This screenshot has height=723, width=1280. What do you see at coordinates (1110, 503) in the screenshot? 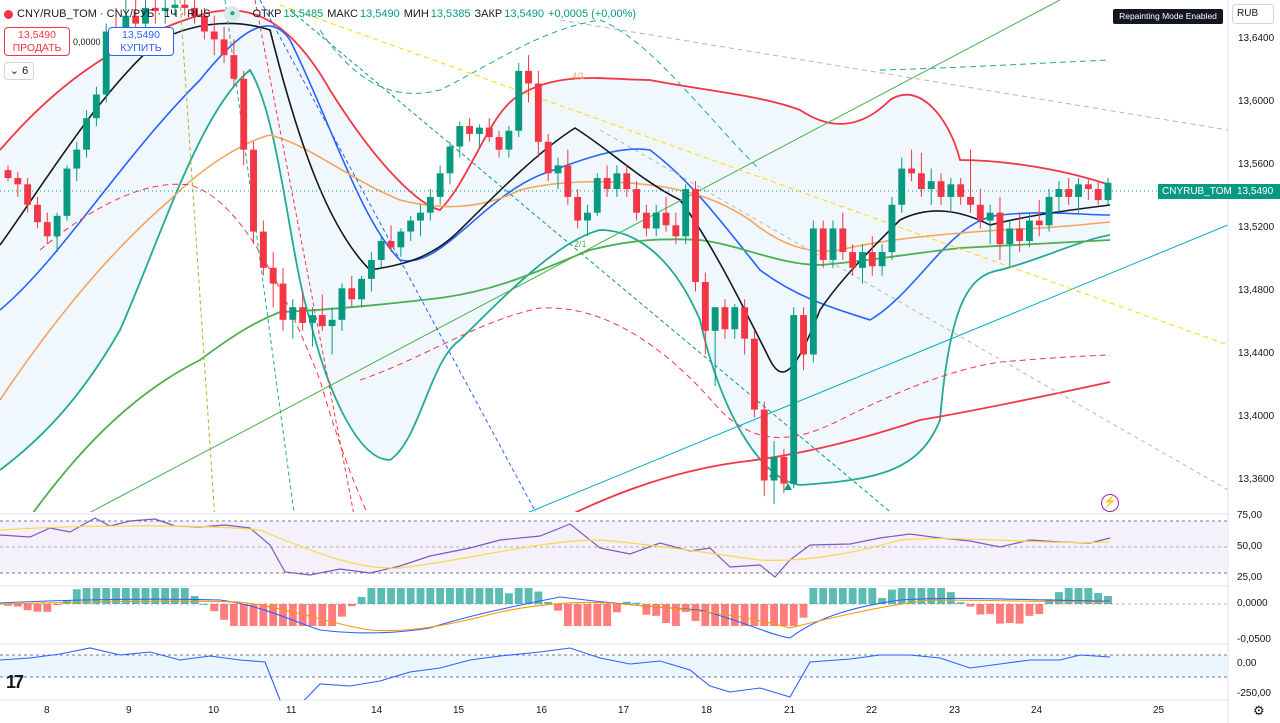
I see `lightning-icon: ⚡` at bounding box center [1110, 503].